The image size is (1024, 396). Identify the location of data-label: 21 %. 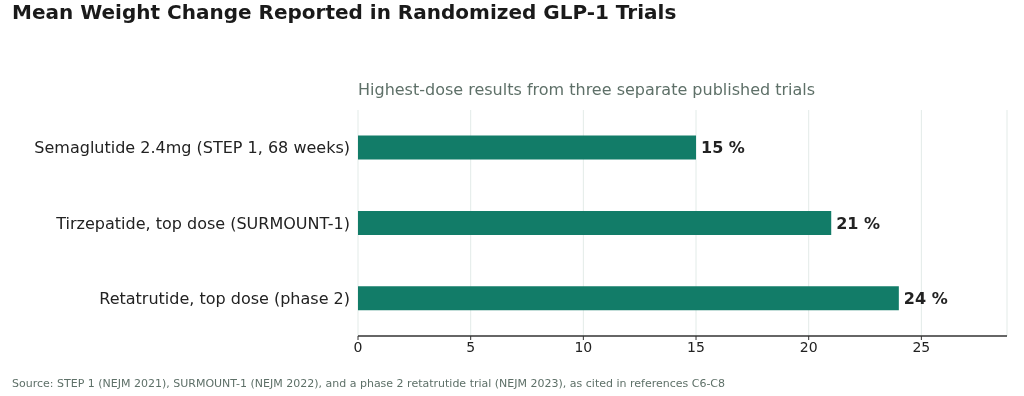
(858, 223).